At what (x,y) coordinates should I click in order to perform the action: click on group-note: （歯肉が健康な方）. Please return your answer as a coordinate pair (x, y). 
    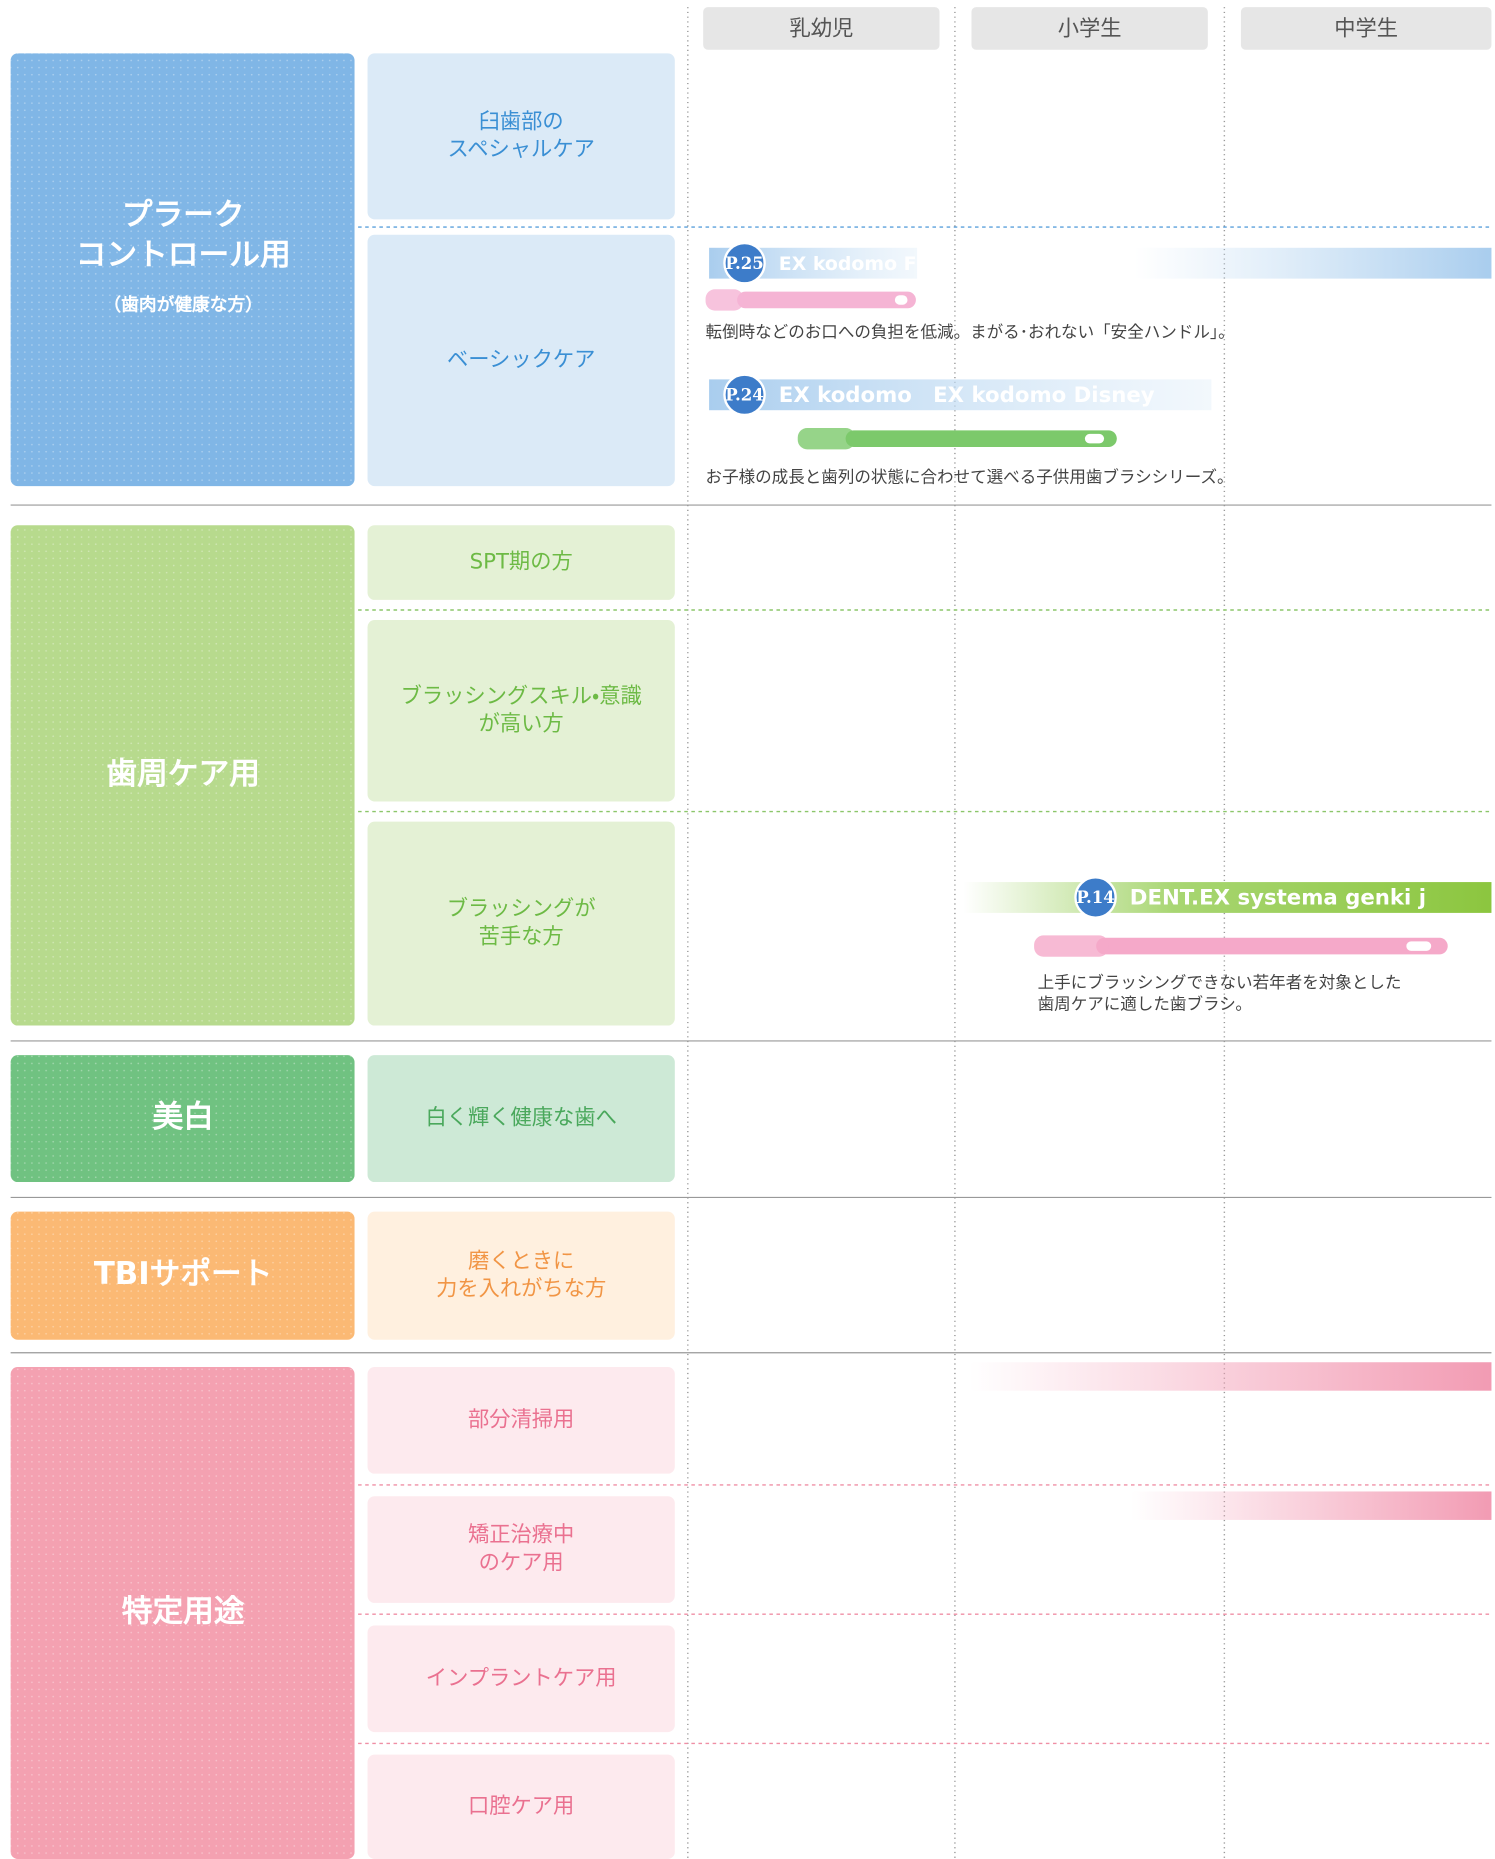
    Looking at the image, I should click on (183, 304).